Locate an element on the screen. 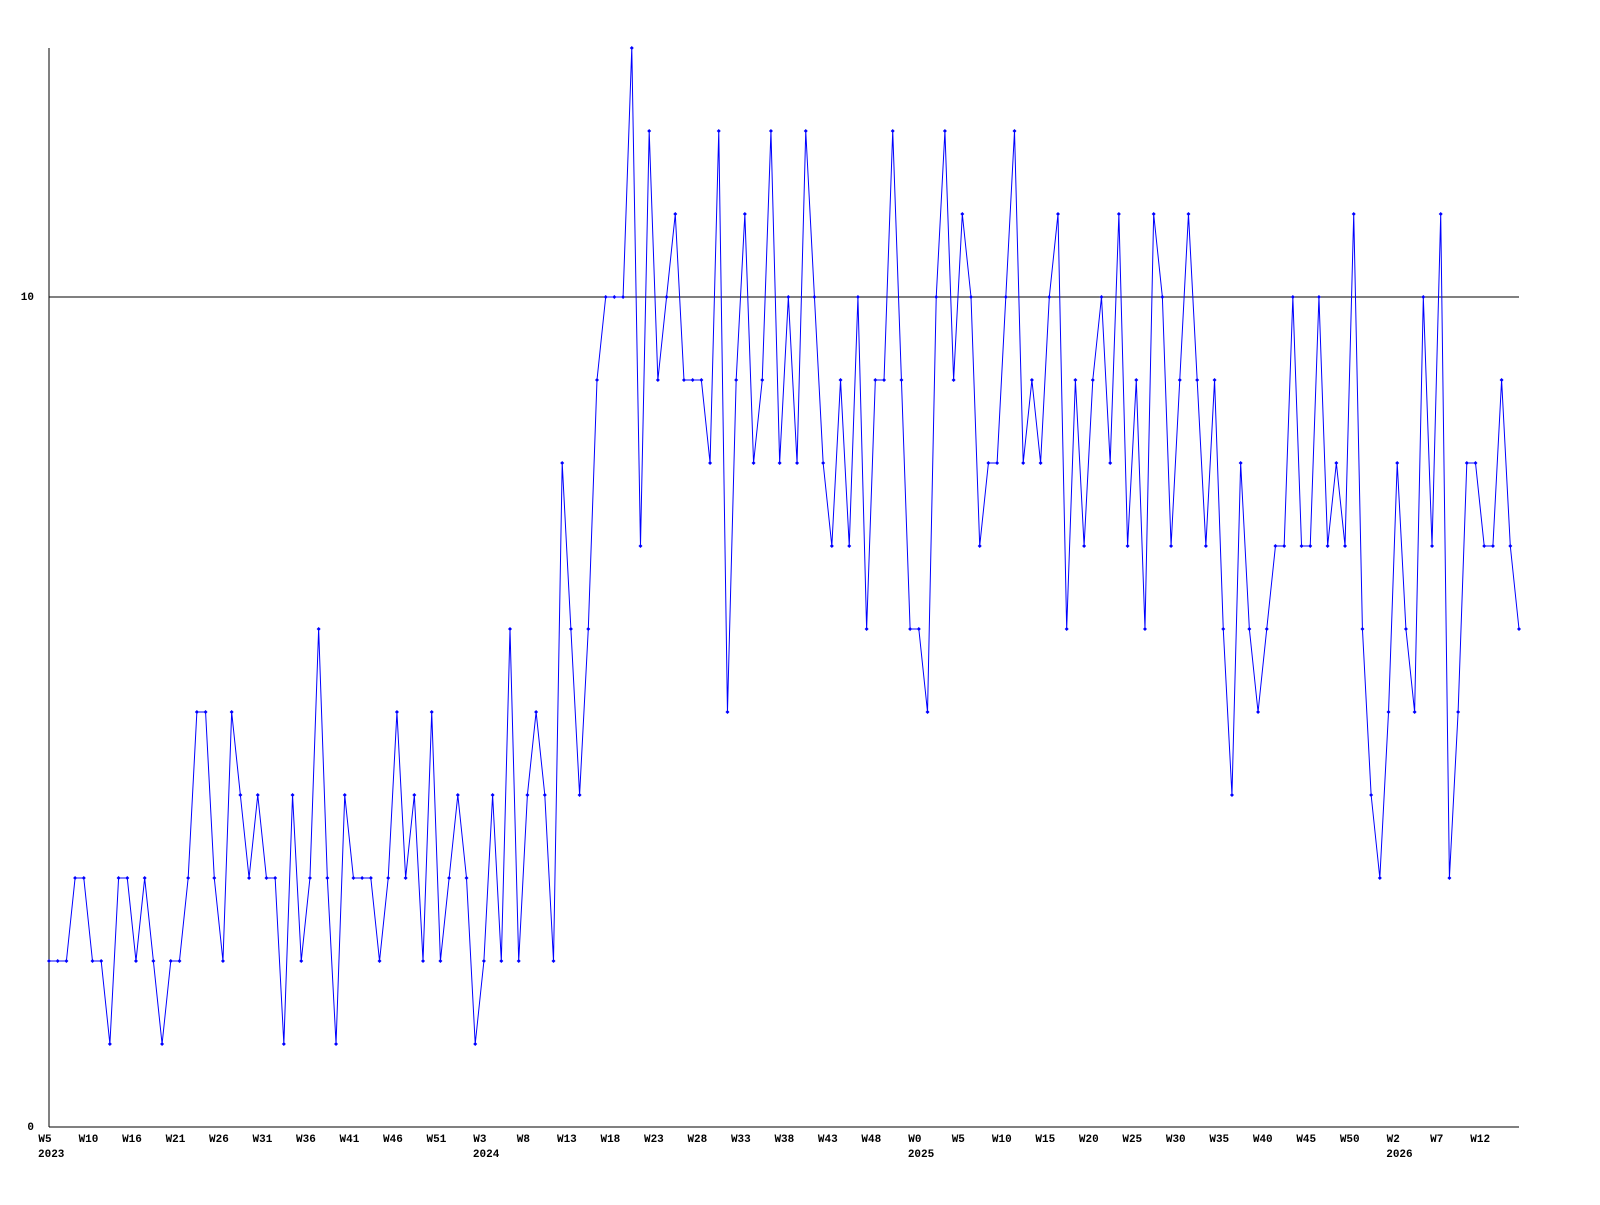  year-label: 2026 is located at coordinates (1399, 1155).